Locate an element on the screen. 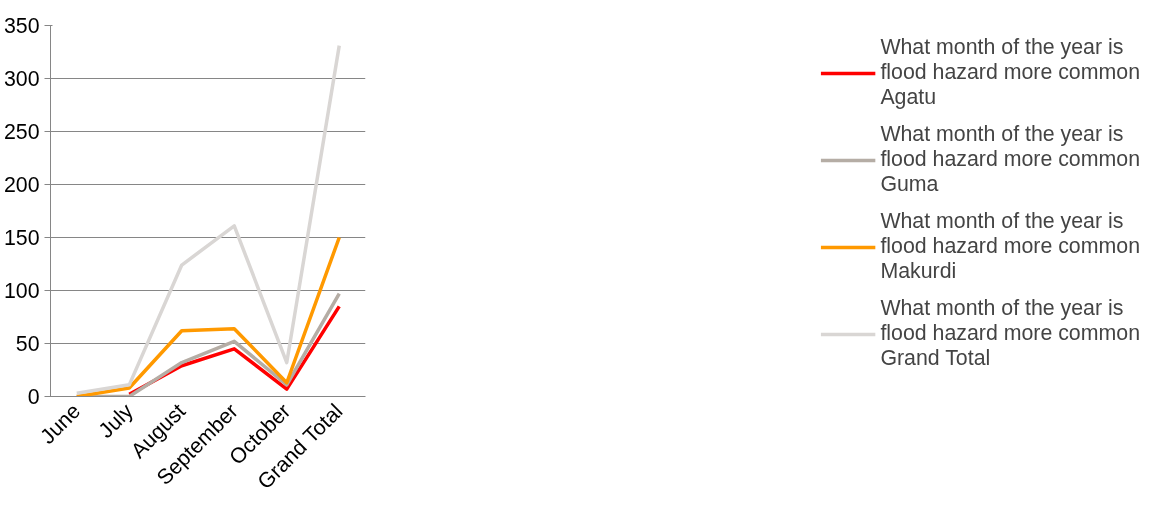  legend-label: What month of the year is flood hazard more common Makurdi is located at coordinates (1010, 246).